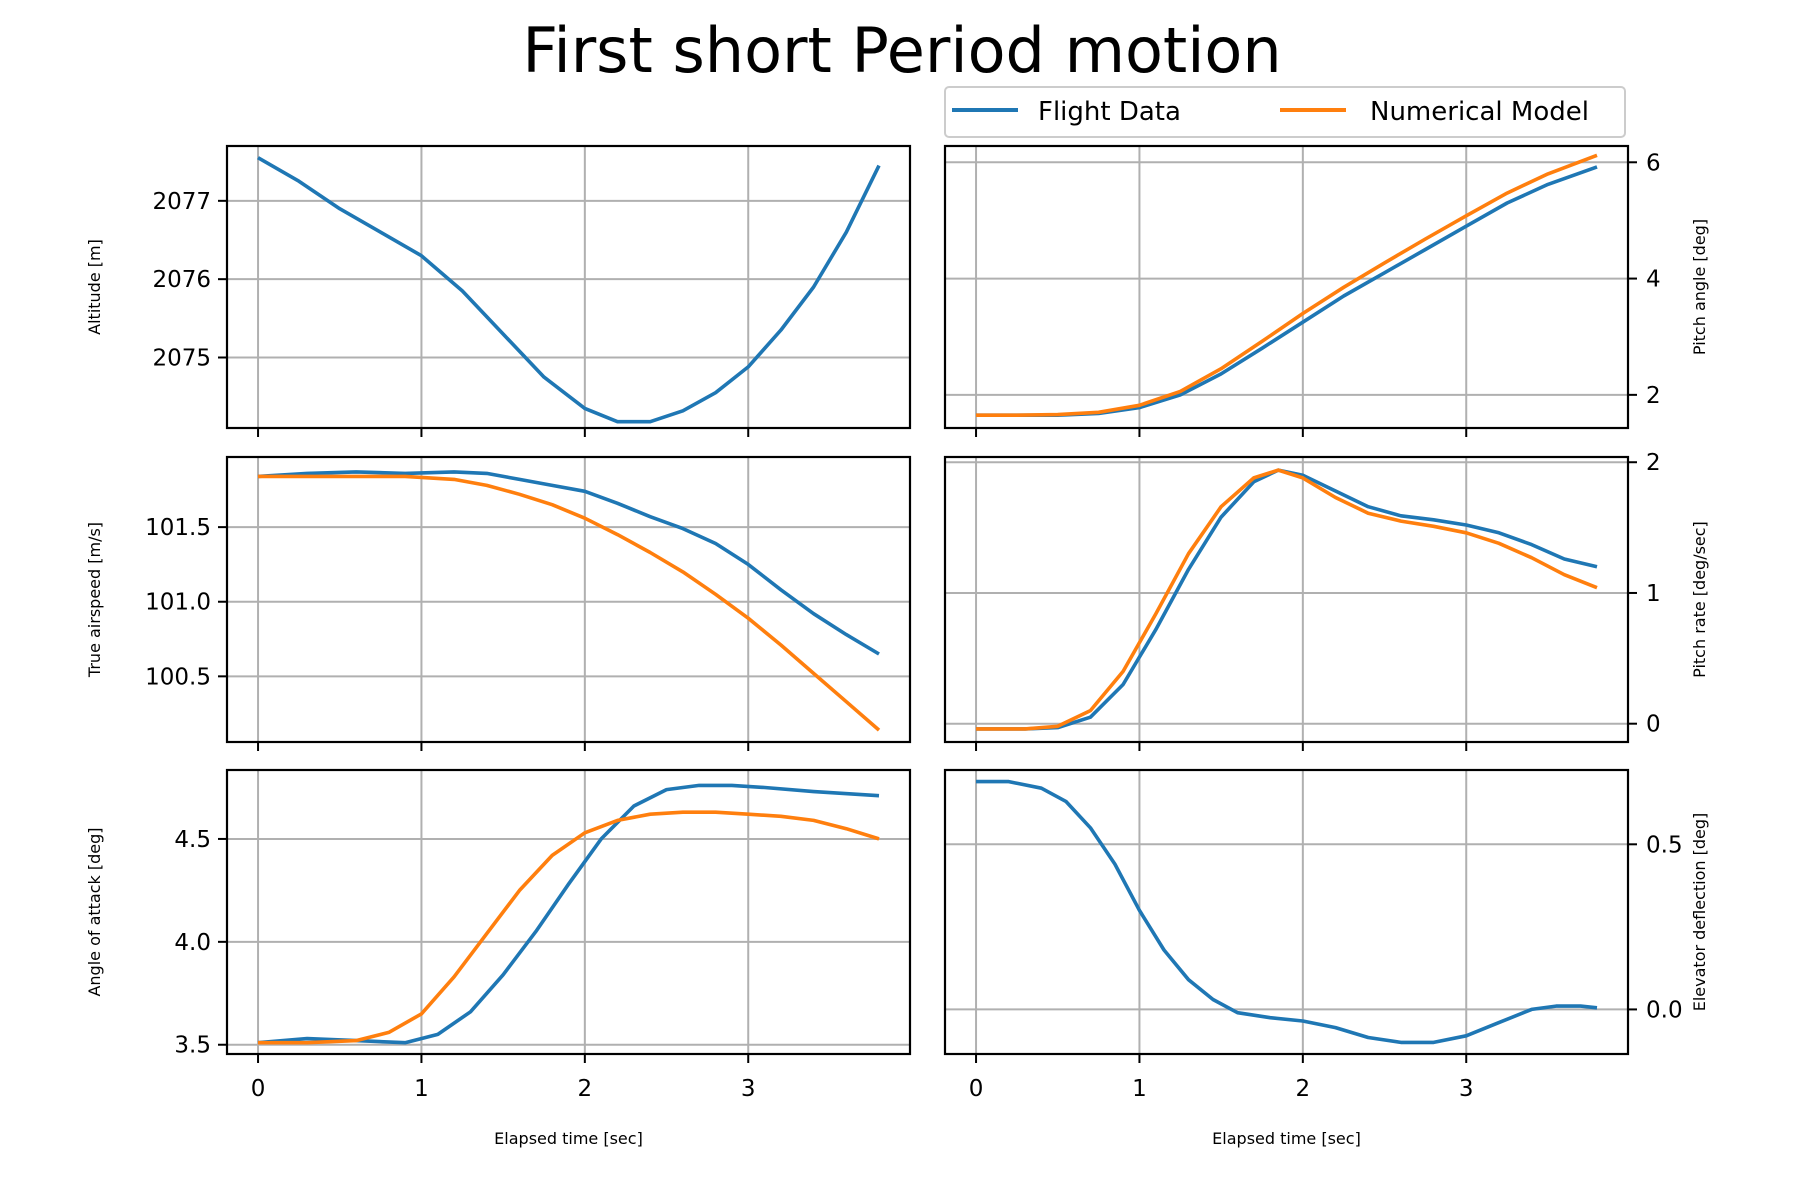 The height and width of the screenshot is (1200, 1800). I want to click on elevator-deflection-ytick-label-0-0: 0.0, so click(1664, 1010).